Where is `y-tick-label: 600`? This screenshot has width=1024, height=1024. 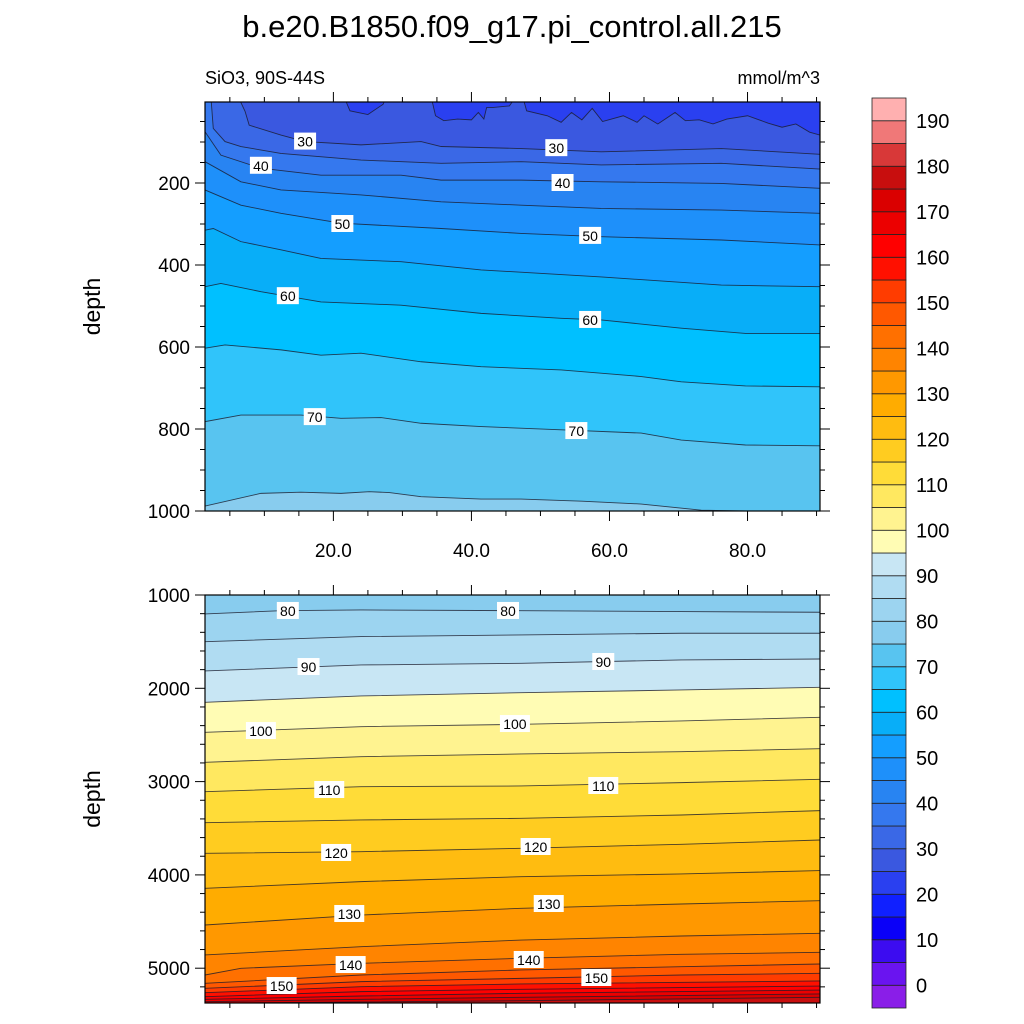
y-tick-label: 600 is located at coordinates (174, 348).